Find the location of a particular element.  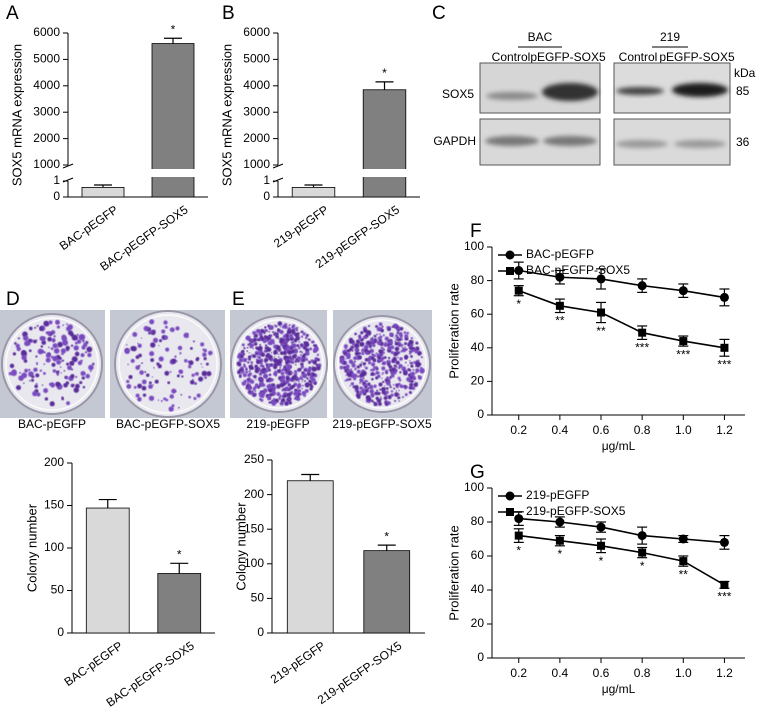

x-tick-label: 1.2 is located at coordinates (724, 673).